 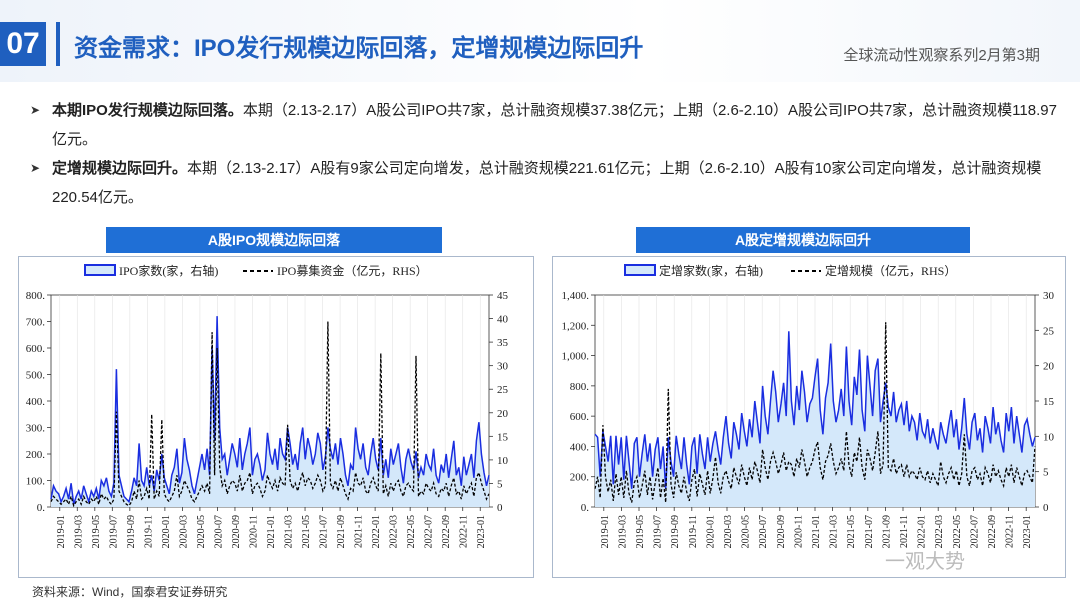 I want to click on series-area-fill, so click(x=815, y=419).